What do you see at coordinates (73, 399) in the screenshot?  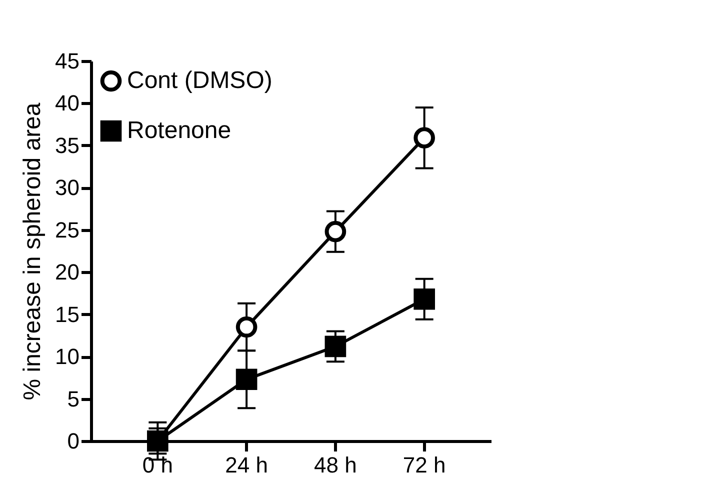 I see `y-tick-label: 5` at bounding box center [73, 399].